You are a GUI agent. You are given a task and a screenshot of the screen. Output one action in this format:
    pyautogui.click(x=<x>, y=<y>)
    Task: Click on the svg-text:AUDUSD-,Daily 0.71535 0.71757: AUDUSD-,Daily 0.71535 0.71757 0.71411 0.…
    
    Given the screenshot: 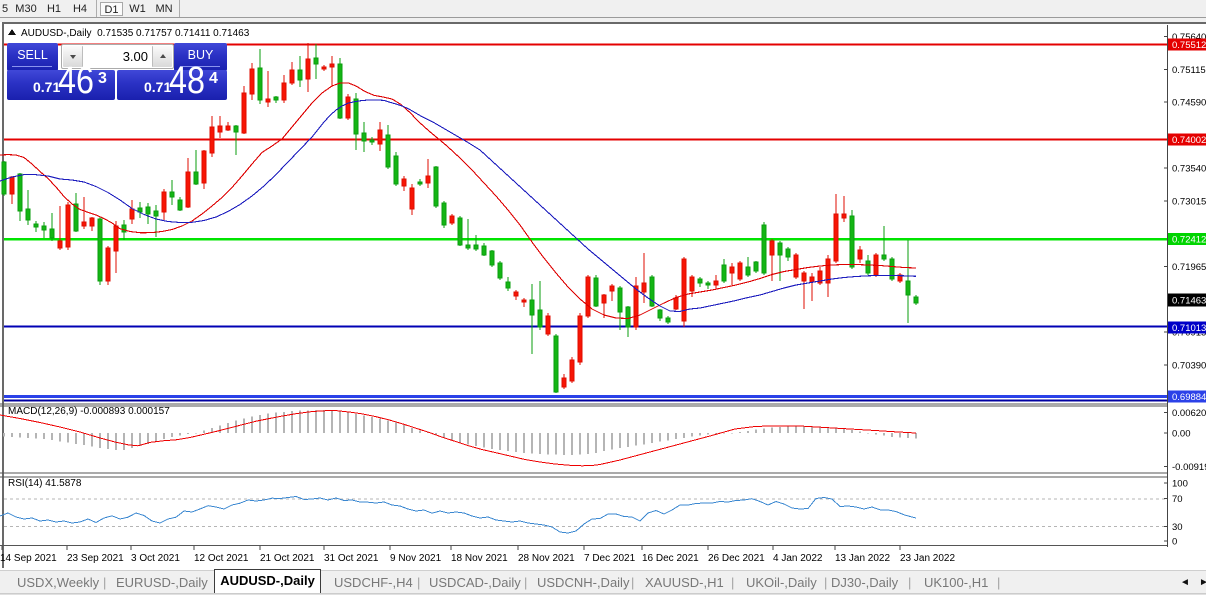 What is the action you would take?
    pyautogui.click(x=135, y=33)
    